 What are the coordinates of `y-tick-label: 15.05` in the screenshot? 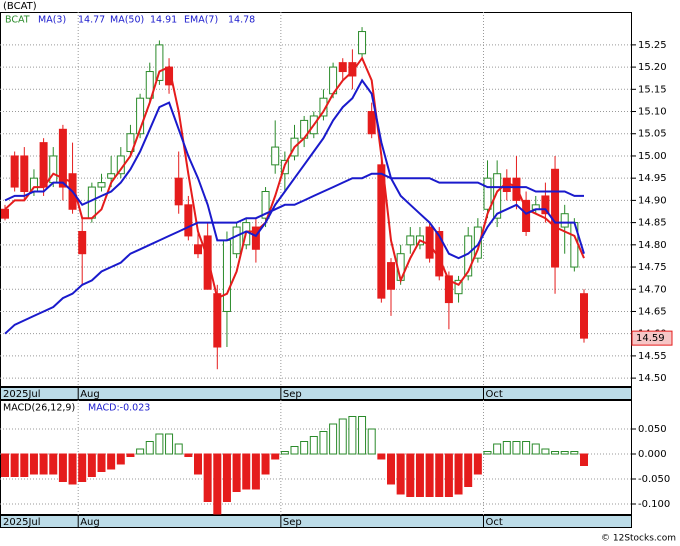 It's located at (652, 134).